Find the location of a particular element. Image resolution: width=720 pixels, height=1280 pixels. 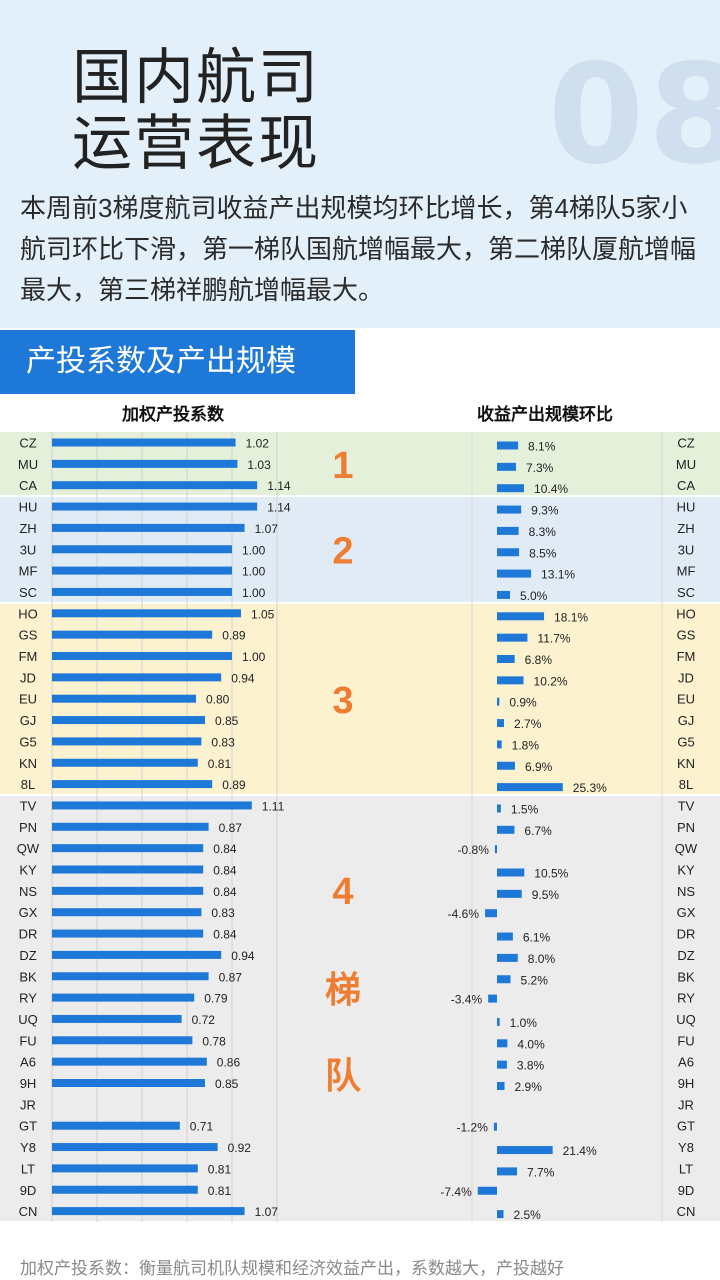

growth-label: 2.7% is located at coordinates (528, 724).